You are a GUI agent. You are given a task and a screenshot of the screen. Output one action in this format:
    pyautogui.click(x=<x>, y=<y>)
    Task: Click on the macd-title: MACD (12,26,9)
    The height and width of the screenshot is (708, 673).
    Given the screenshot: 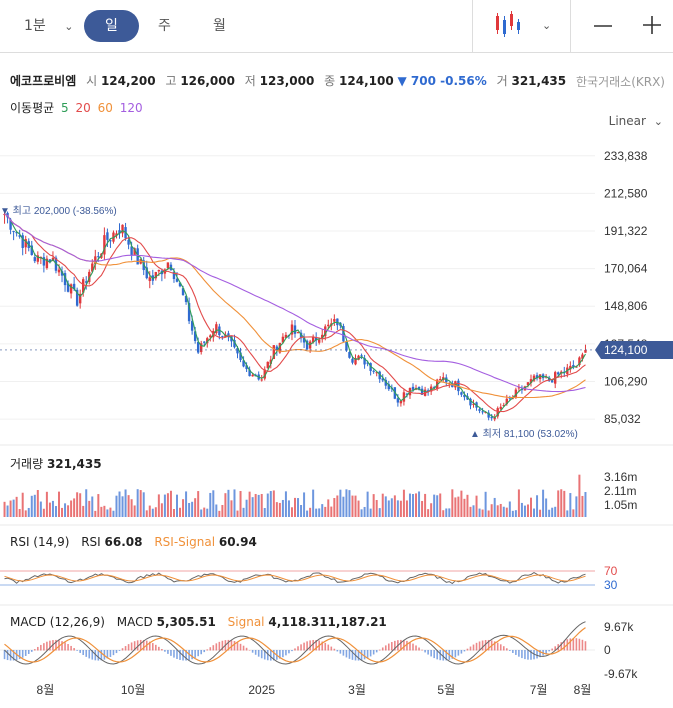 What is the action you would take?
    pyautogui.click(x=57, y=622)
    